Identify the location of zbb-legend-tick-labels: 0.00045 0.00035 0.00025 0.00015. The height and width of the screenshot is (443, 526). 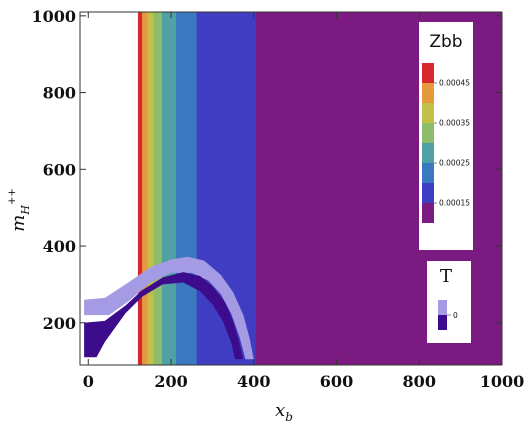
(452, 143).